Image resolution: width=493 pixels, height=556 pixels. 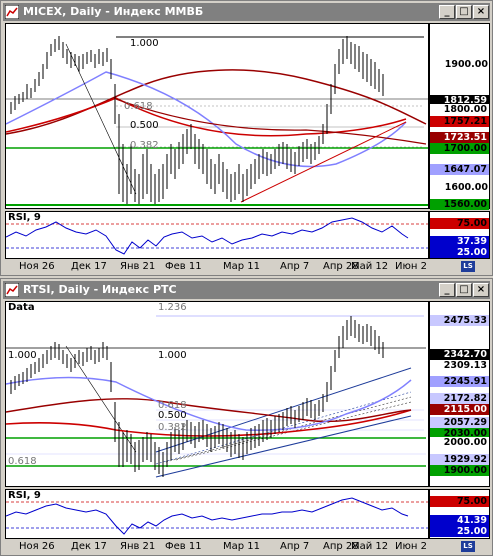 What do you see at coordinates (459, 100) in the screenshot?
I see `micex-tag-last-price: 1812.59` at bounding box center [459, 100].